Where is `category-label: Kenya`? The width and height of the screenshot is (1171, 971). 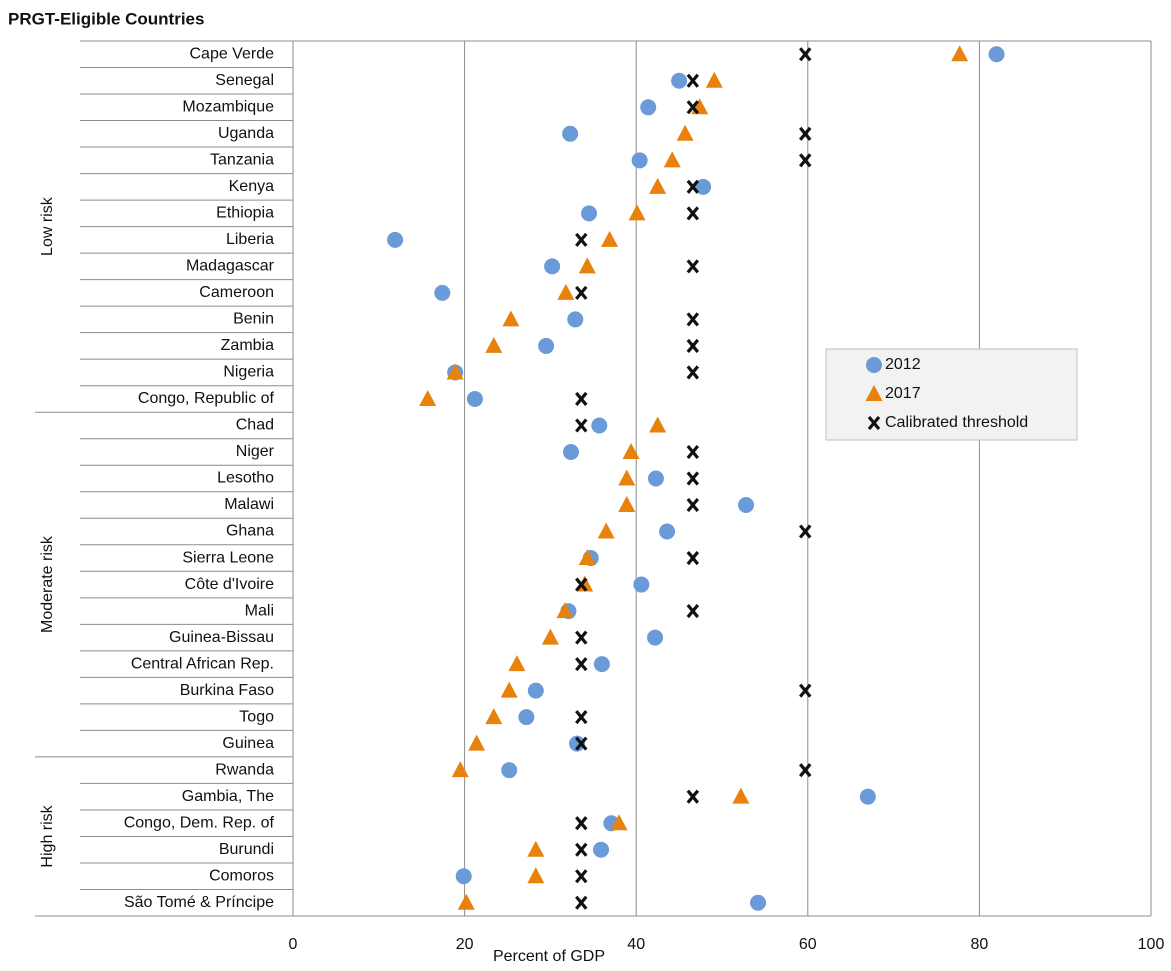 category-label: Kenya is located at coordinates (251, 186).